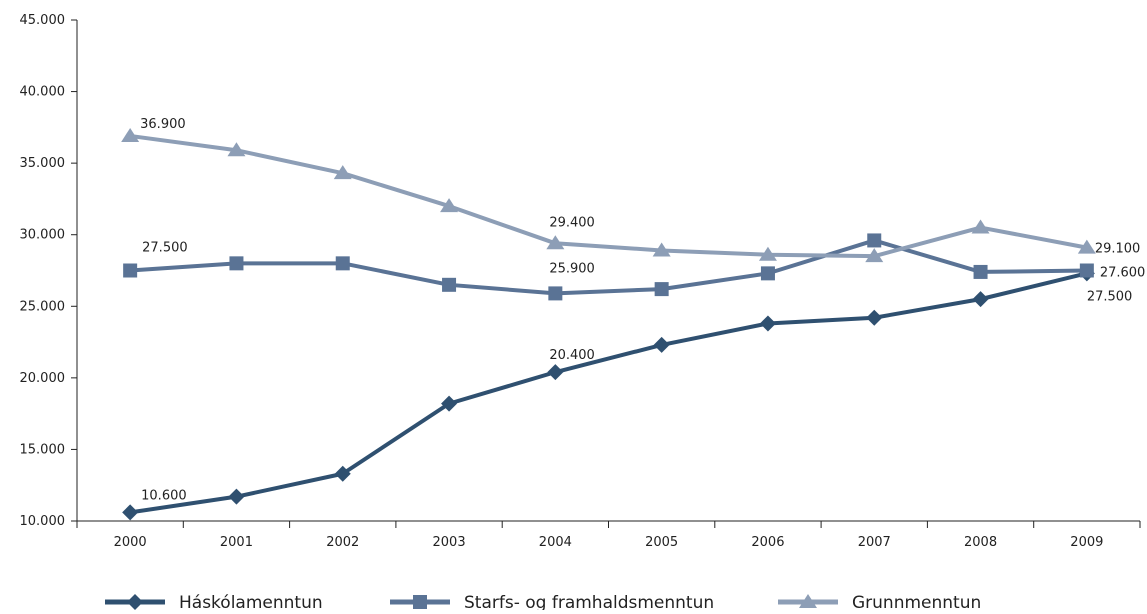 The image size is (1147, 614). Describe the element at coordinates (661, 542) in the screenshot. I see `x-tick-label: 2005` at that location.